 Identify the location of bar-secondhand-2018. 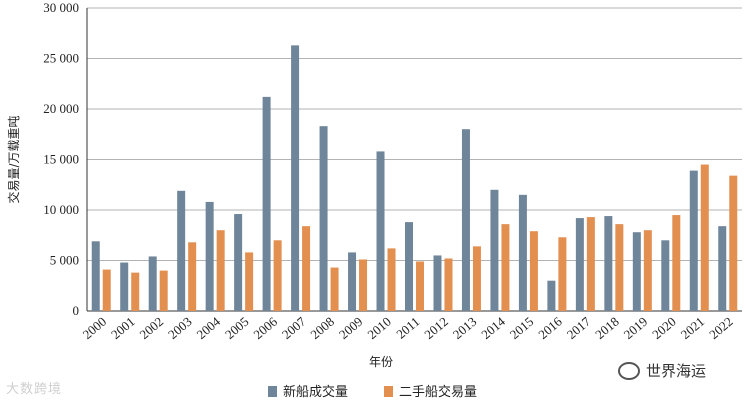
(619, 267).